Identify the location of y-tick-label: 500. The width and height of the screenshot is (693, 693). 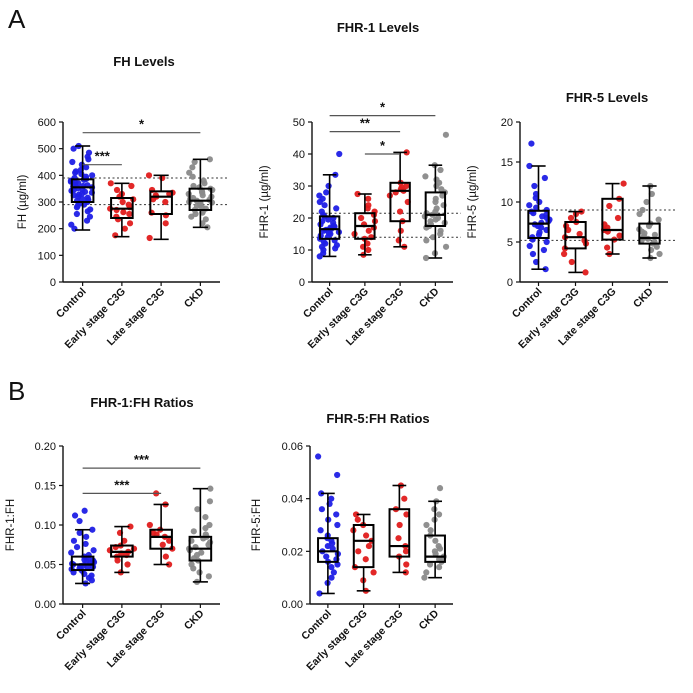
(47, 150).